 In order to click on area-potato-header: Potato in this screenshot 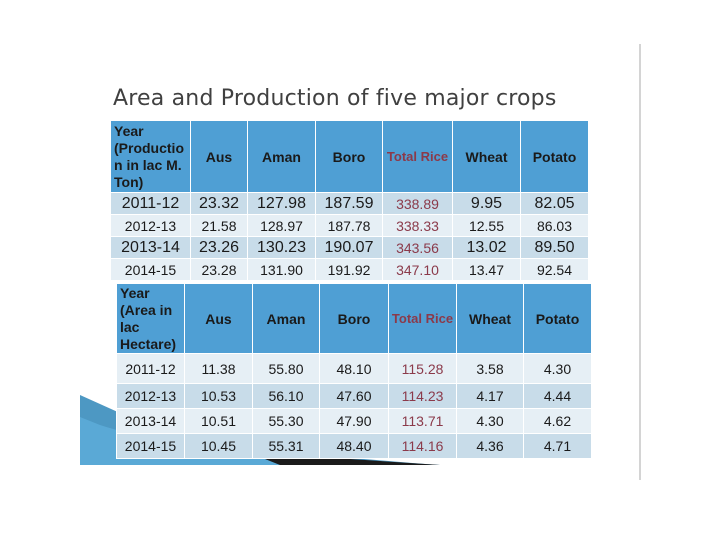, I will do `click(557, 318)`.